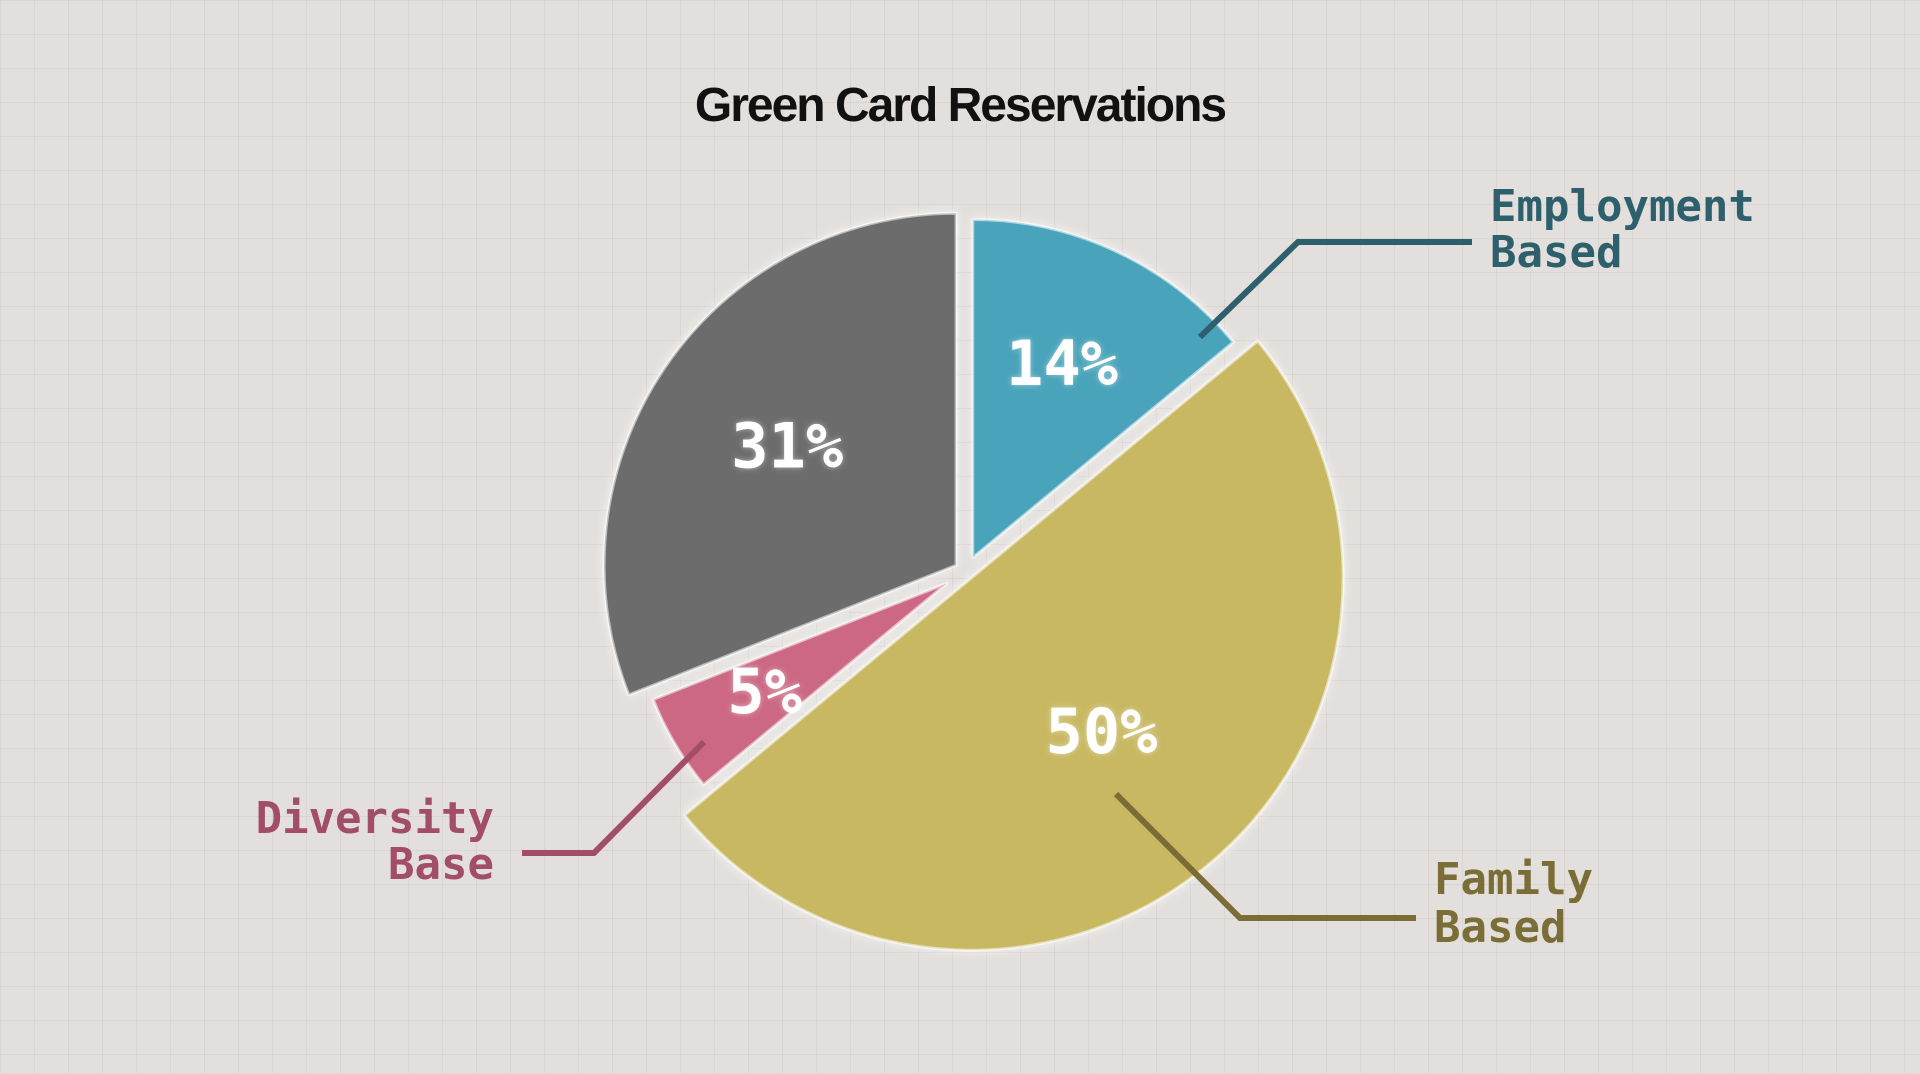 This screenshot has width=1920, height=1074. Describe the element at coordinates (764, 691) in the screenshot. I see `percent-label-3: 5%` at that location.